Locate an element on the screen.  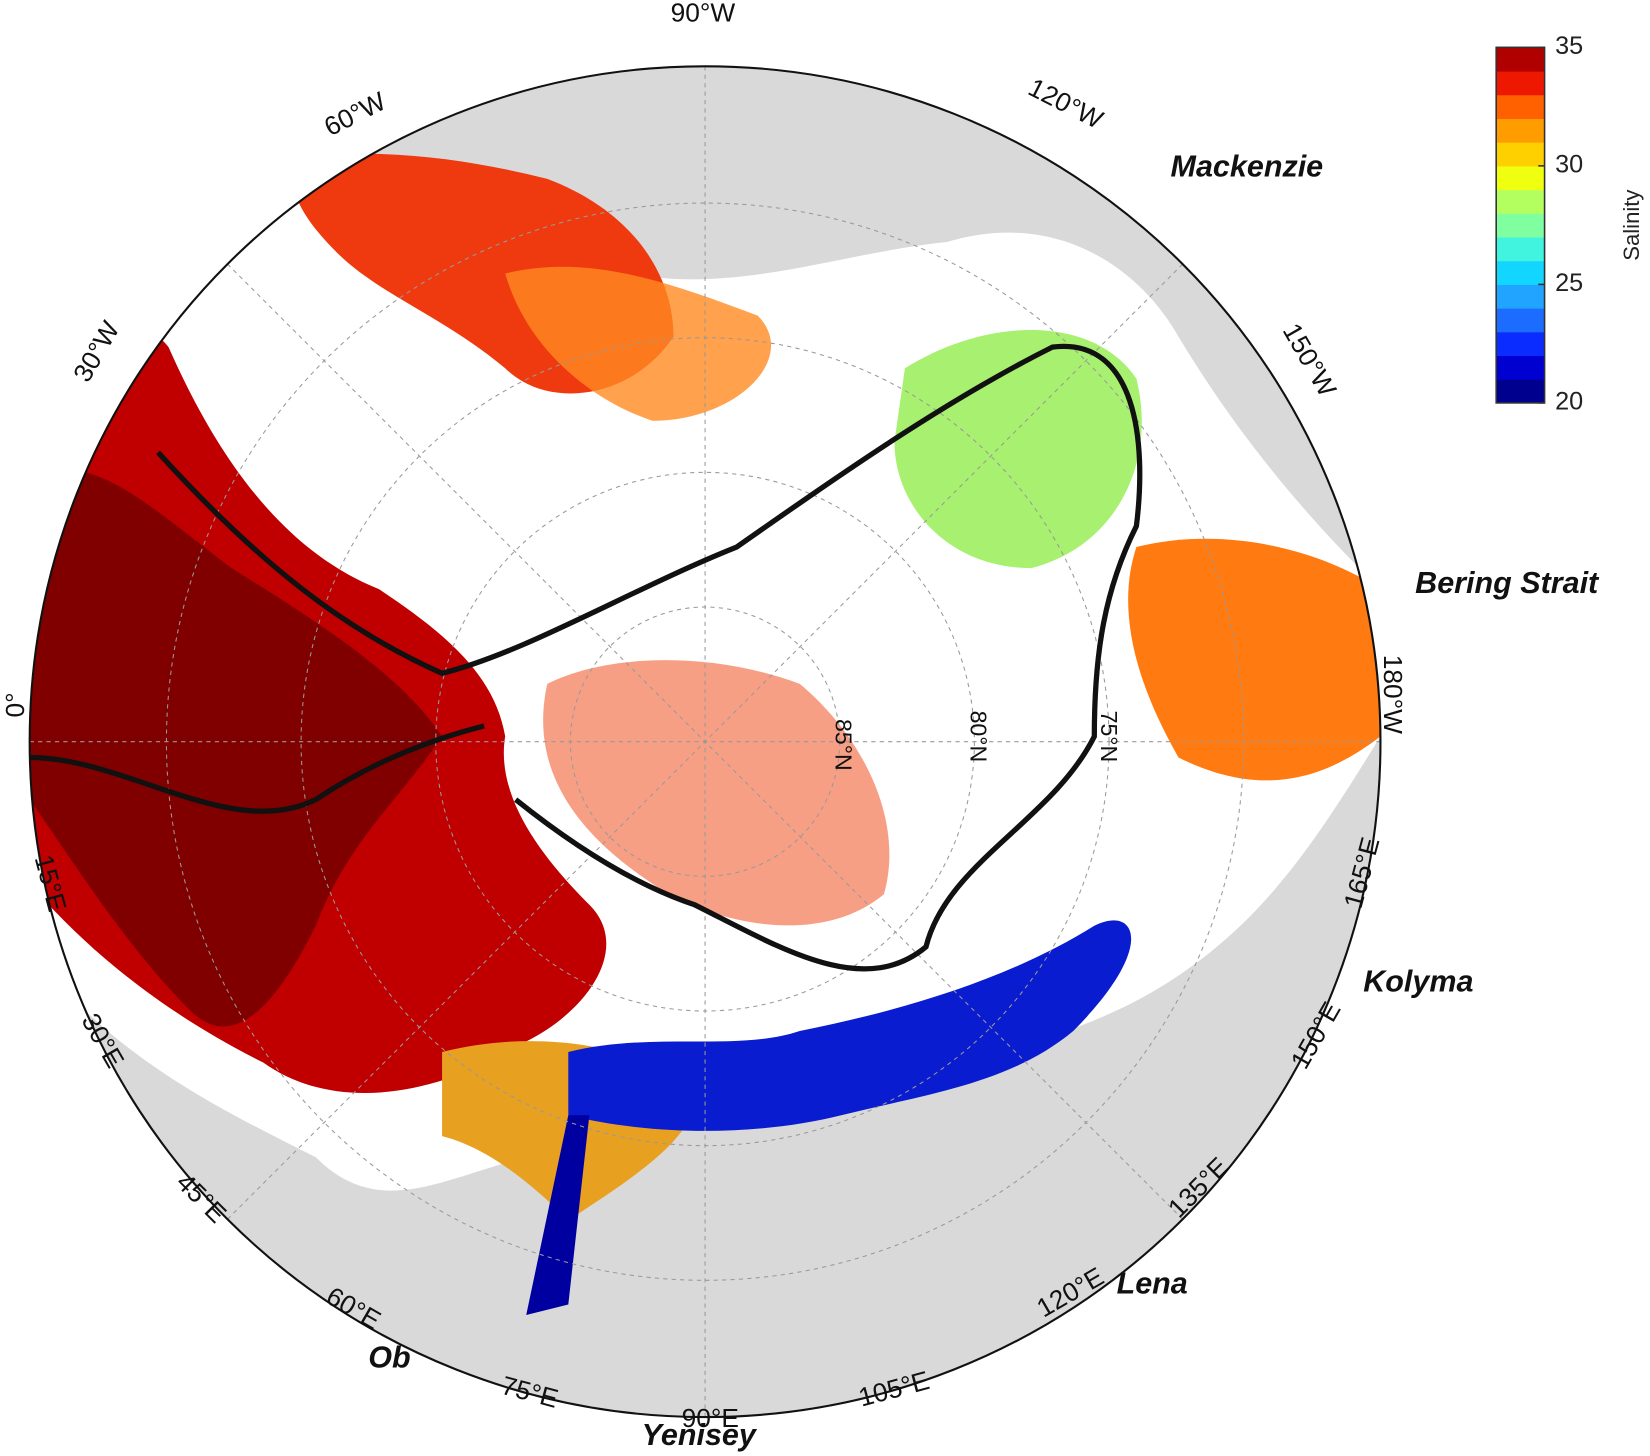
siberian-shelf-region is located at coordinates (850, 1025).